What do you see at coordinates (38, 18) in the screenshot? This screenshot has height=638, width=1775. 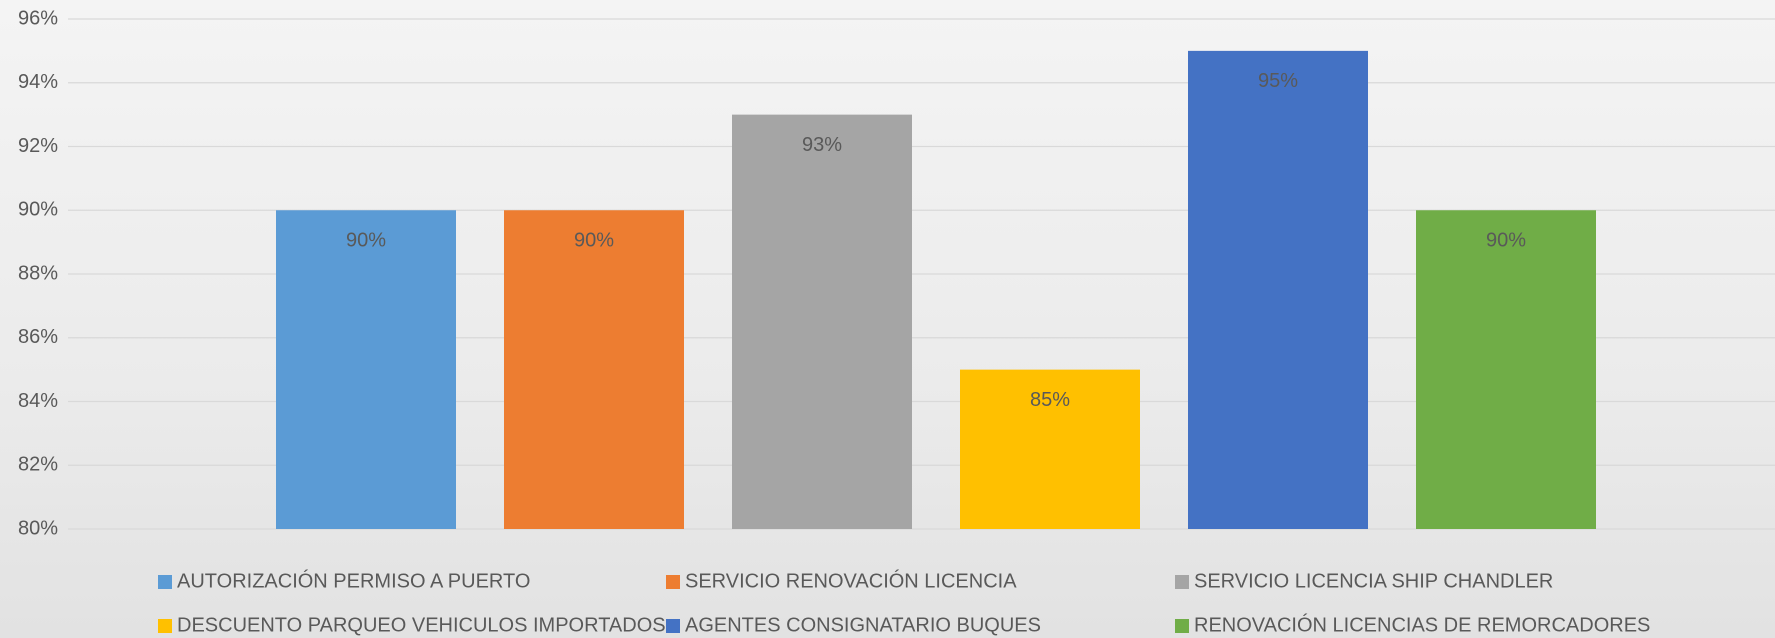 I see `y-tick-label: 96%` at bounding box center [38, 18].